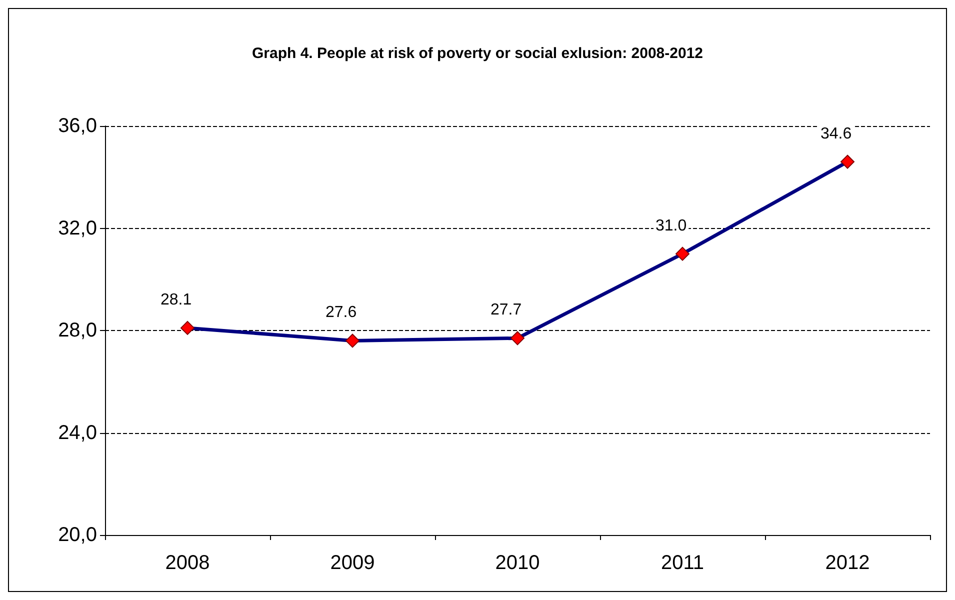 Image resolution: width=955 pixels, height=600 pixels. I want to click on text: 31.0, so click(671, 225).